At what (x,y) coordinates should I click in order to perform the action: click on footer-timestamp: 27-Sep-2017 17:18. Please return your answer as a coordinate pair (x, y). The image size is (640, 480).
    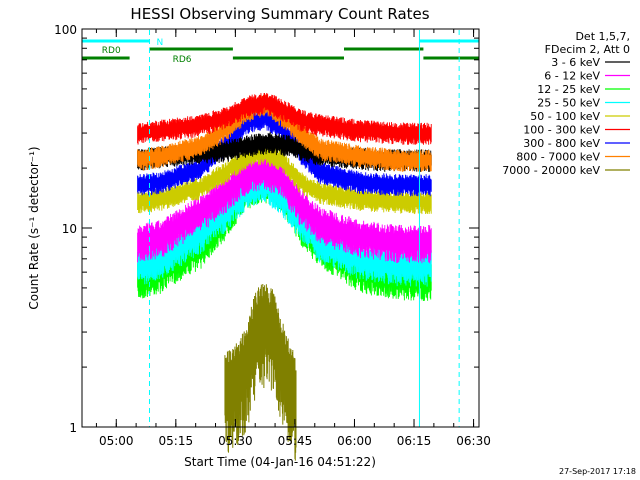
    Looking at the image, I should click on (597, 471).